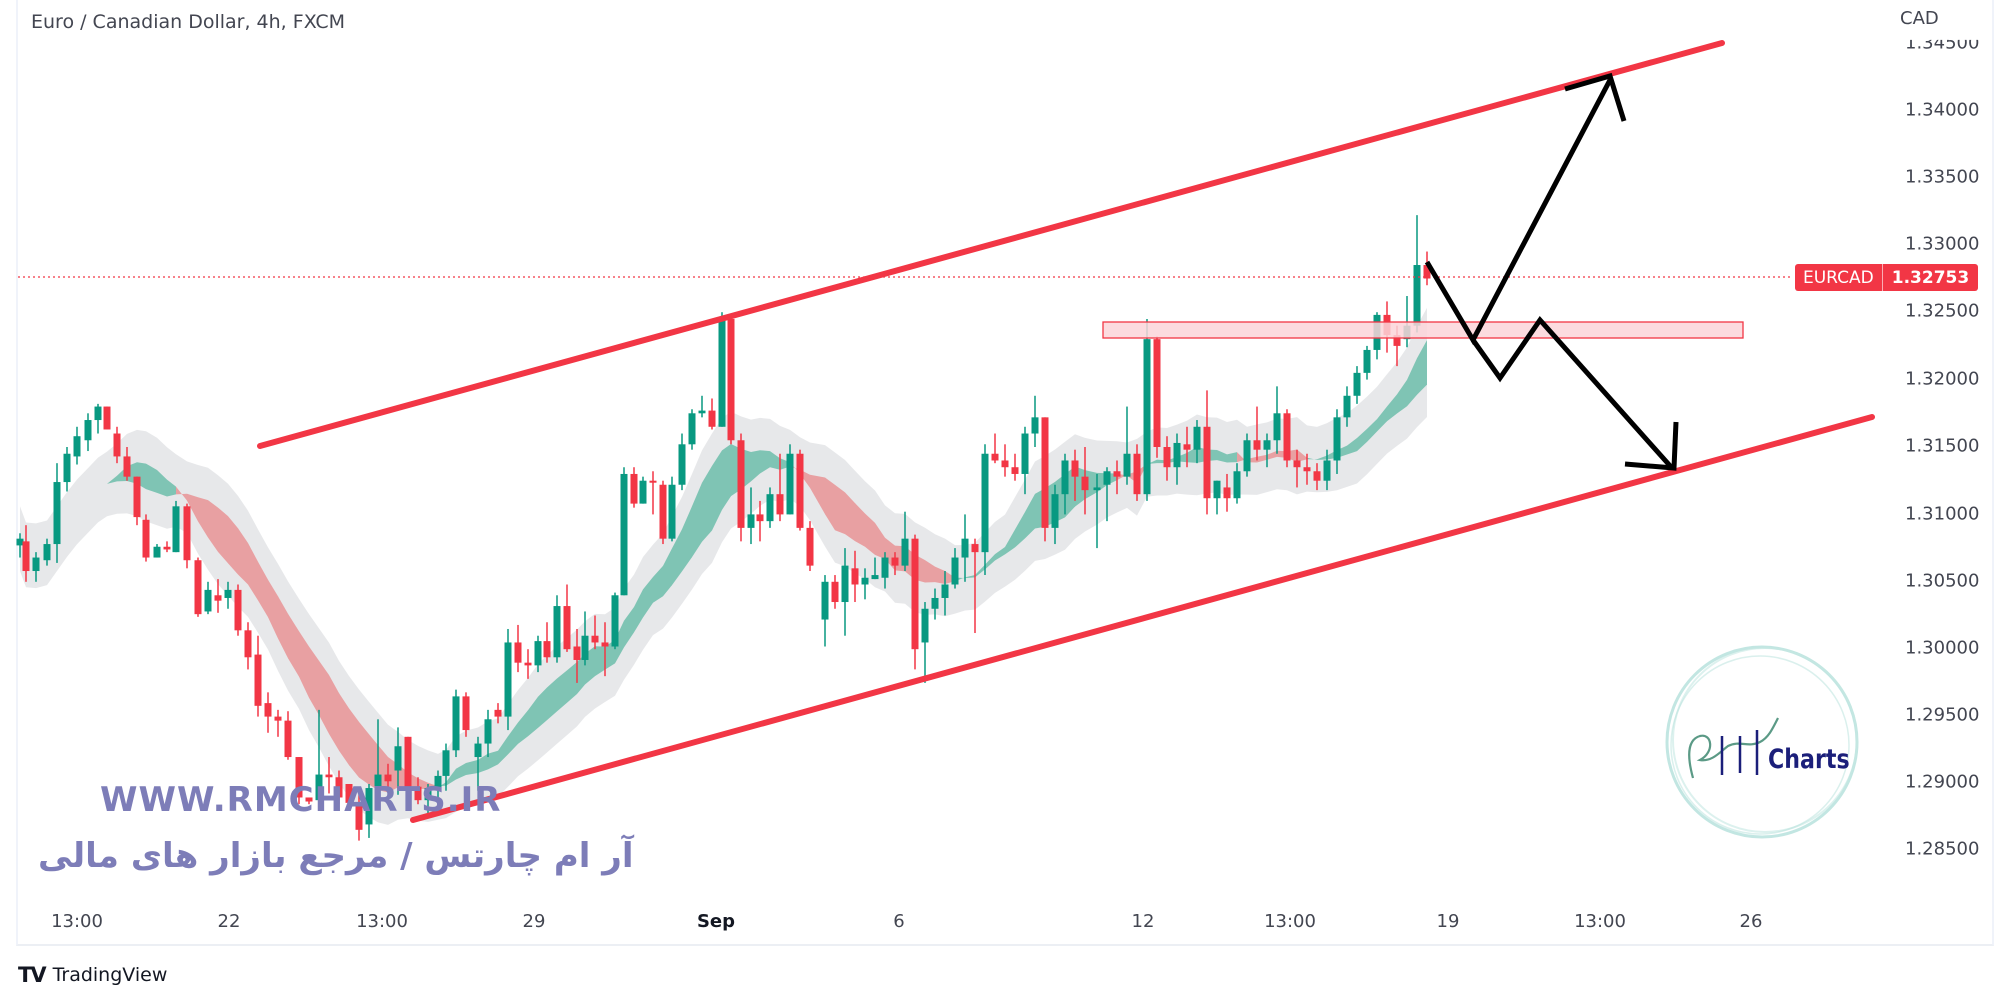 The image size is (2000, 1000). I want to click on tradingview-logo: TV TradingView, so click(92, 975).